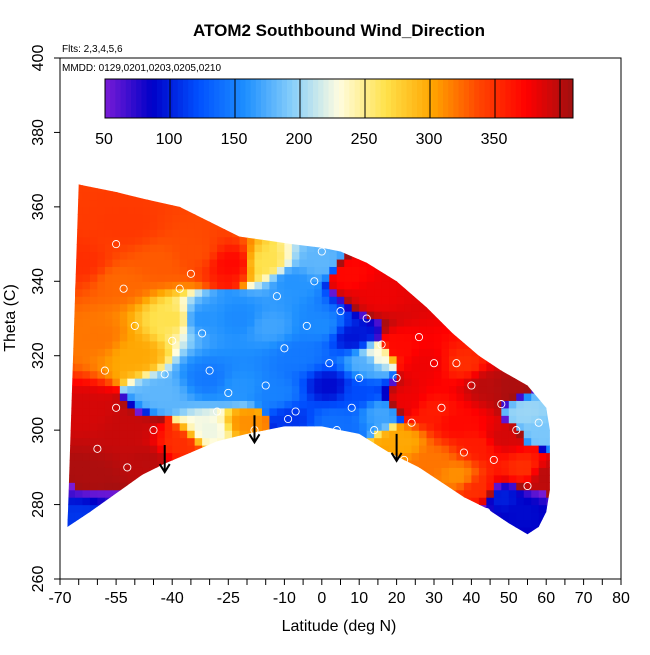 This screenshot has width=650, height=655. I want to click on y-tick-label: 320, so click(38, 355).